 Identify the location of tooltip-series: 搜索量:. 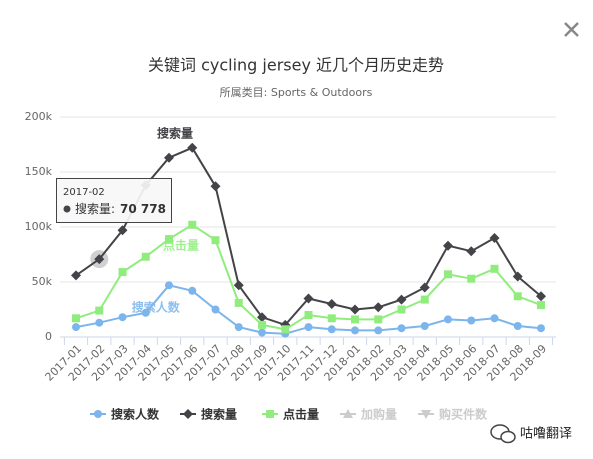
(95, 208).